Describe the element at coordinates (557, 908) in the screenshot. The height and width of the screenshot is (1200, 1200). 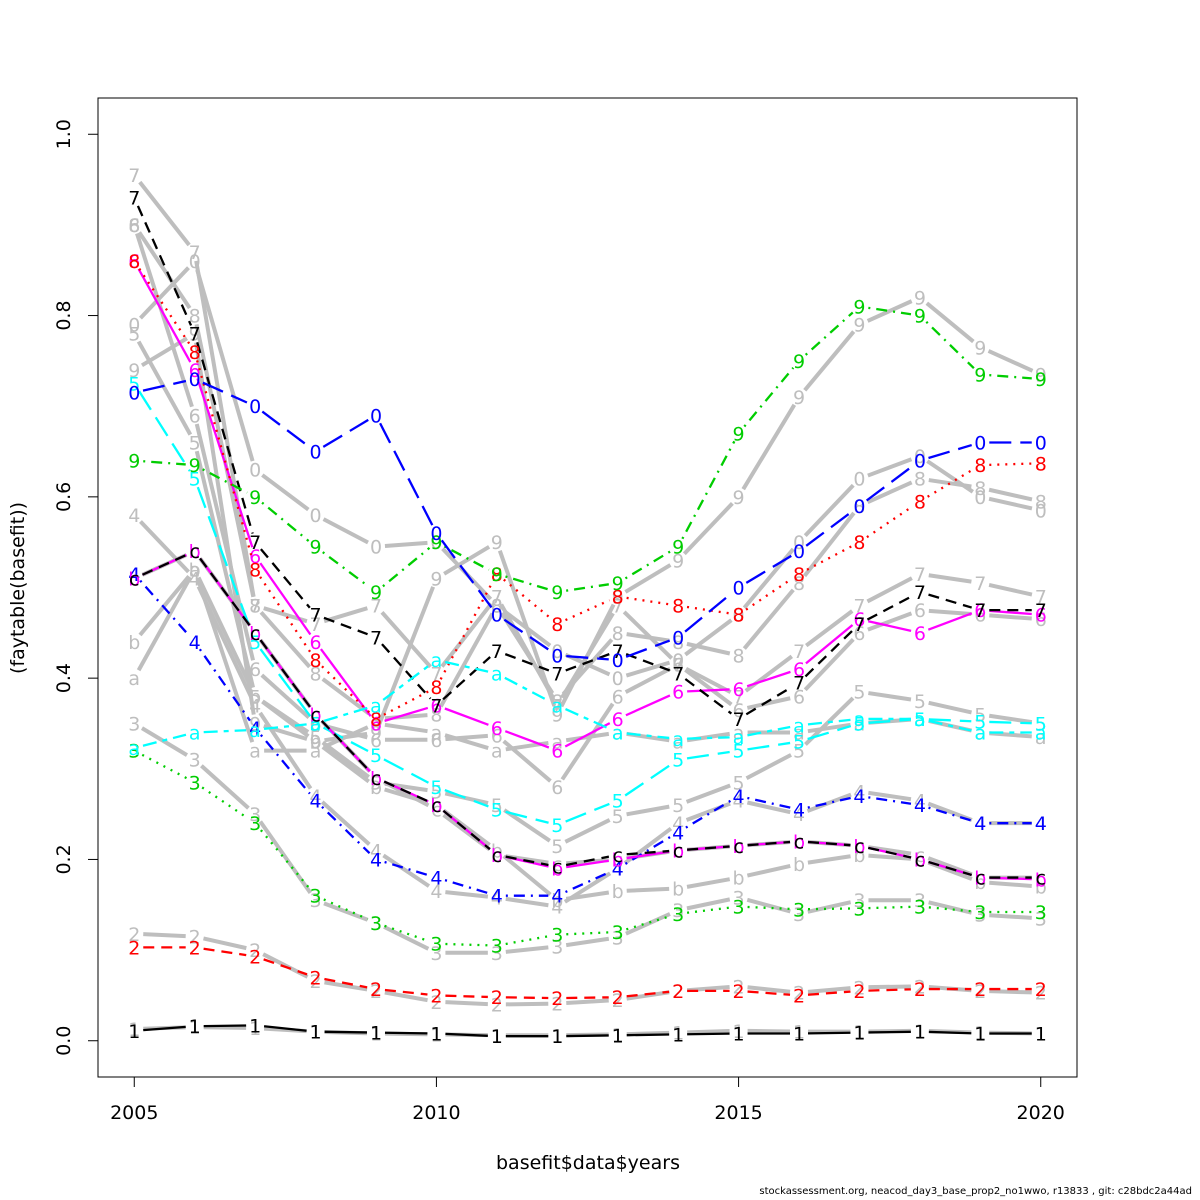
I see `background-point-label: 4` at that location.